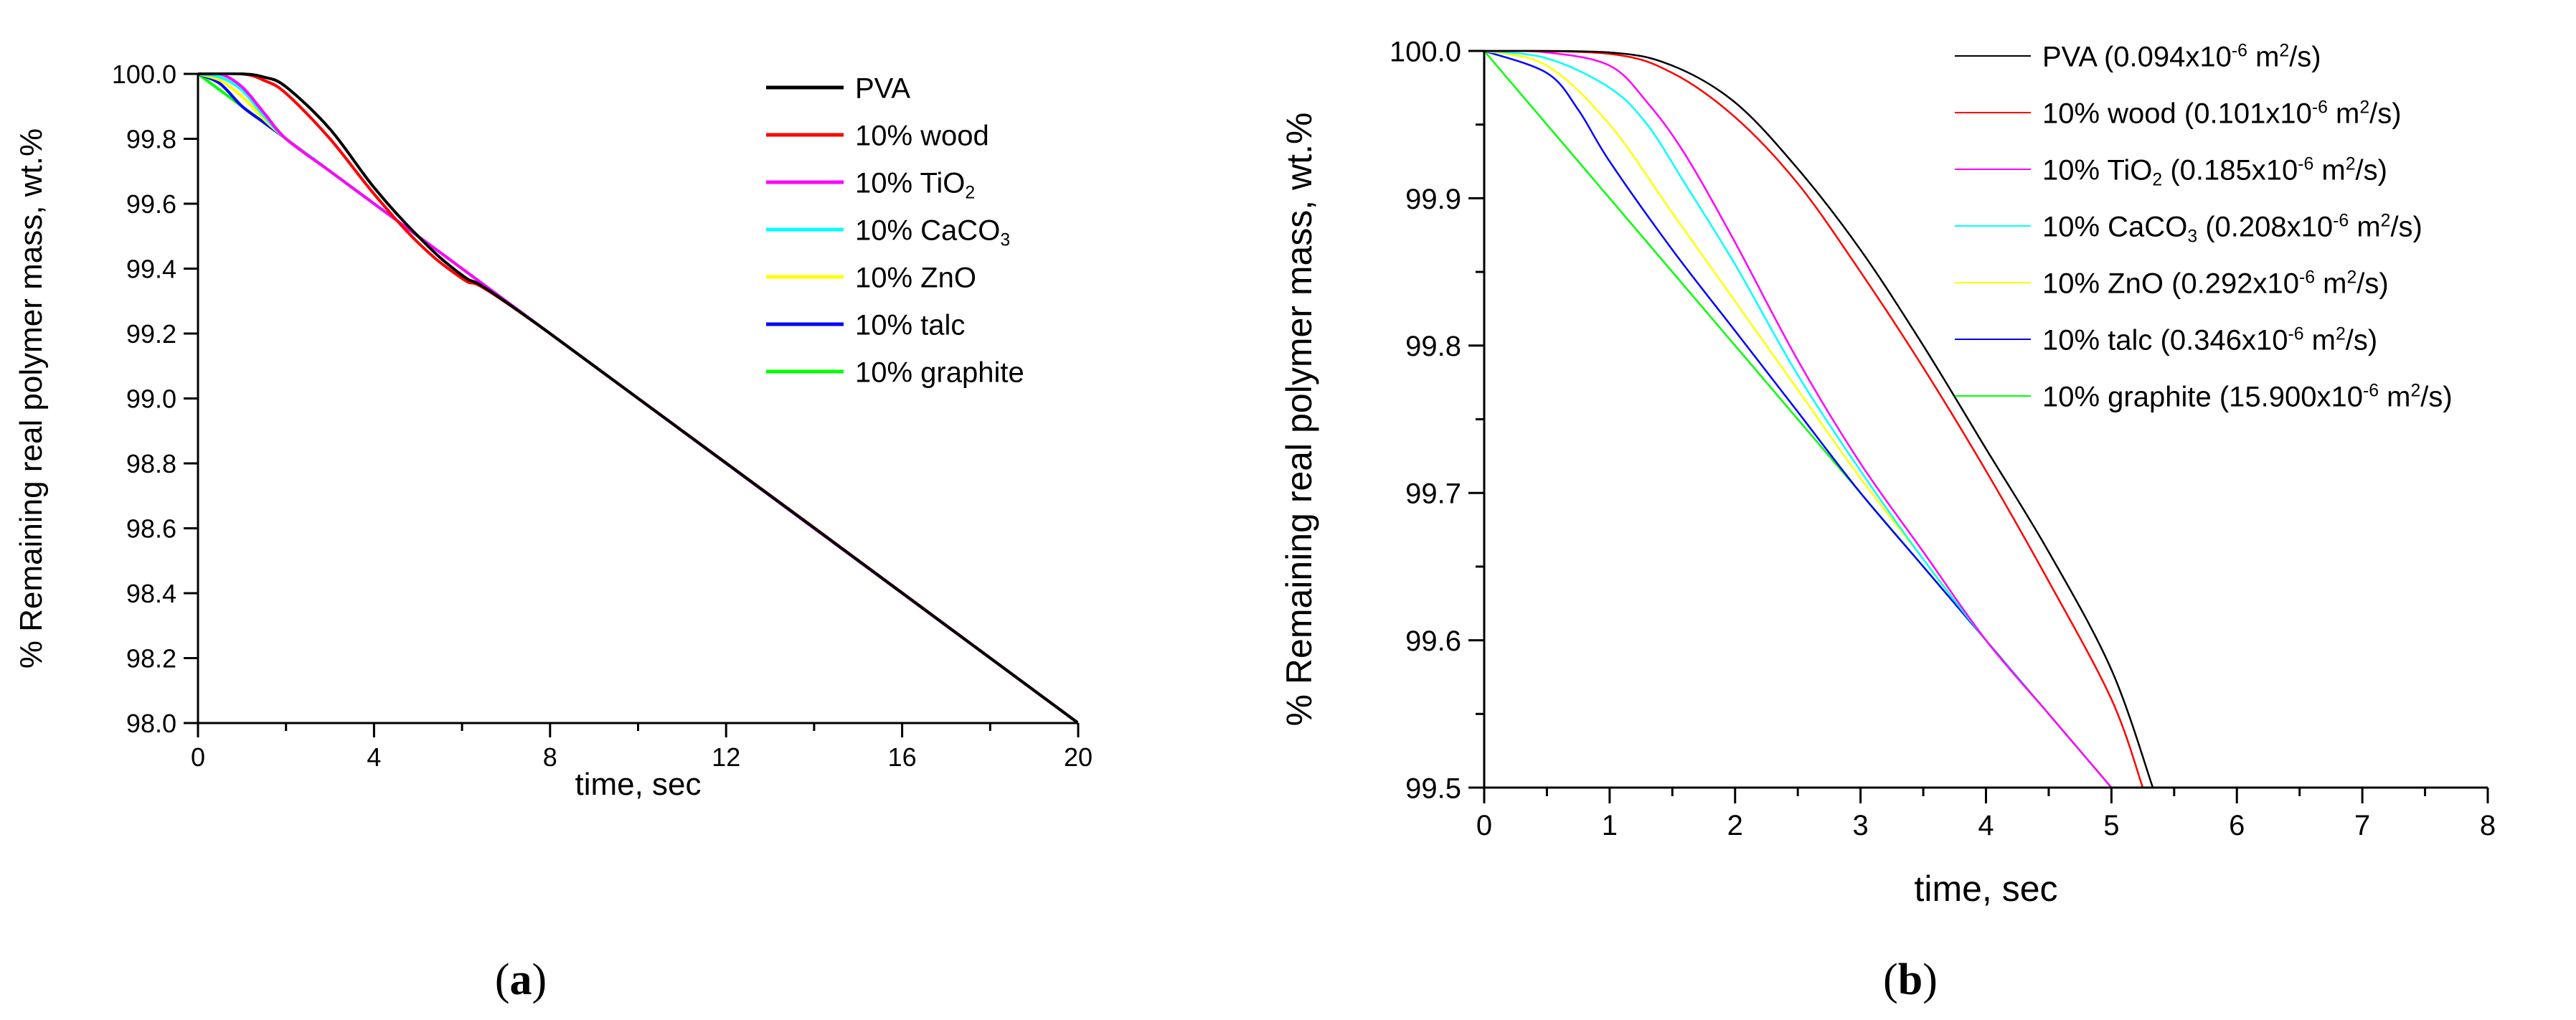 The width and height of the screenshot is (2576, 1020). I want to click on legend-entry: 10% CaCO3 (0.208x10-6 m2/s), so click(2232, 228).